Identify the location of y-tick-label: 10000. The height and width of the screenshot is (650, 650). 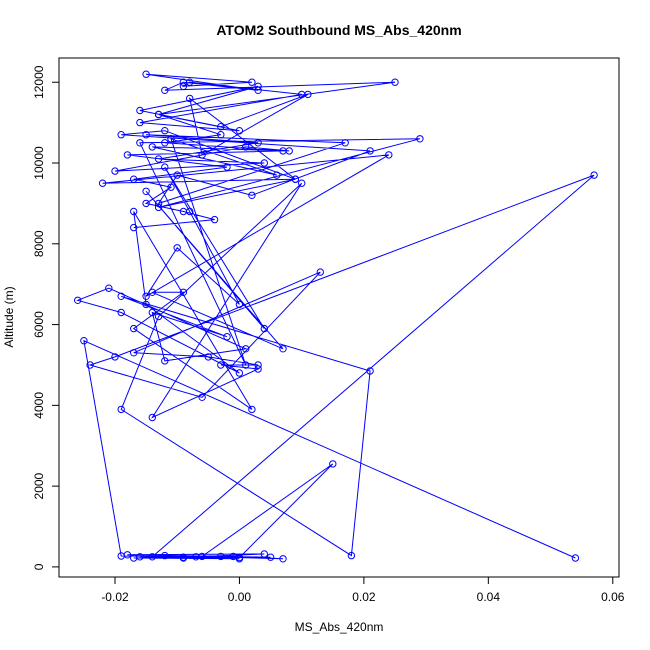
(39, 163).